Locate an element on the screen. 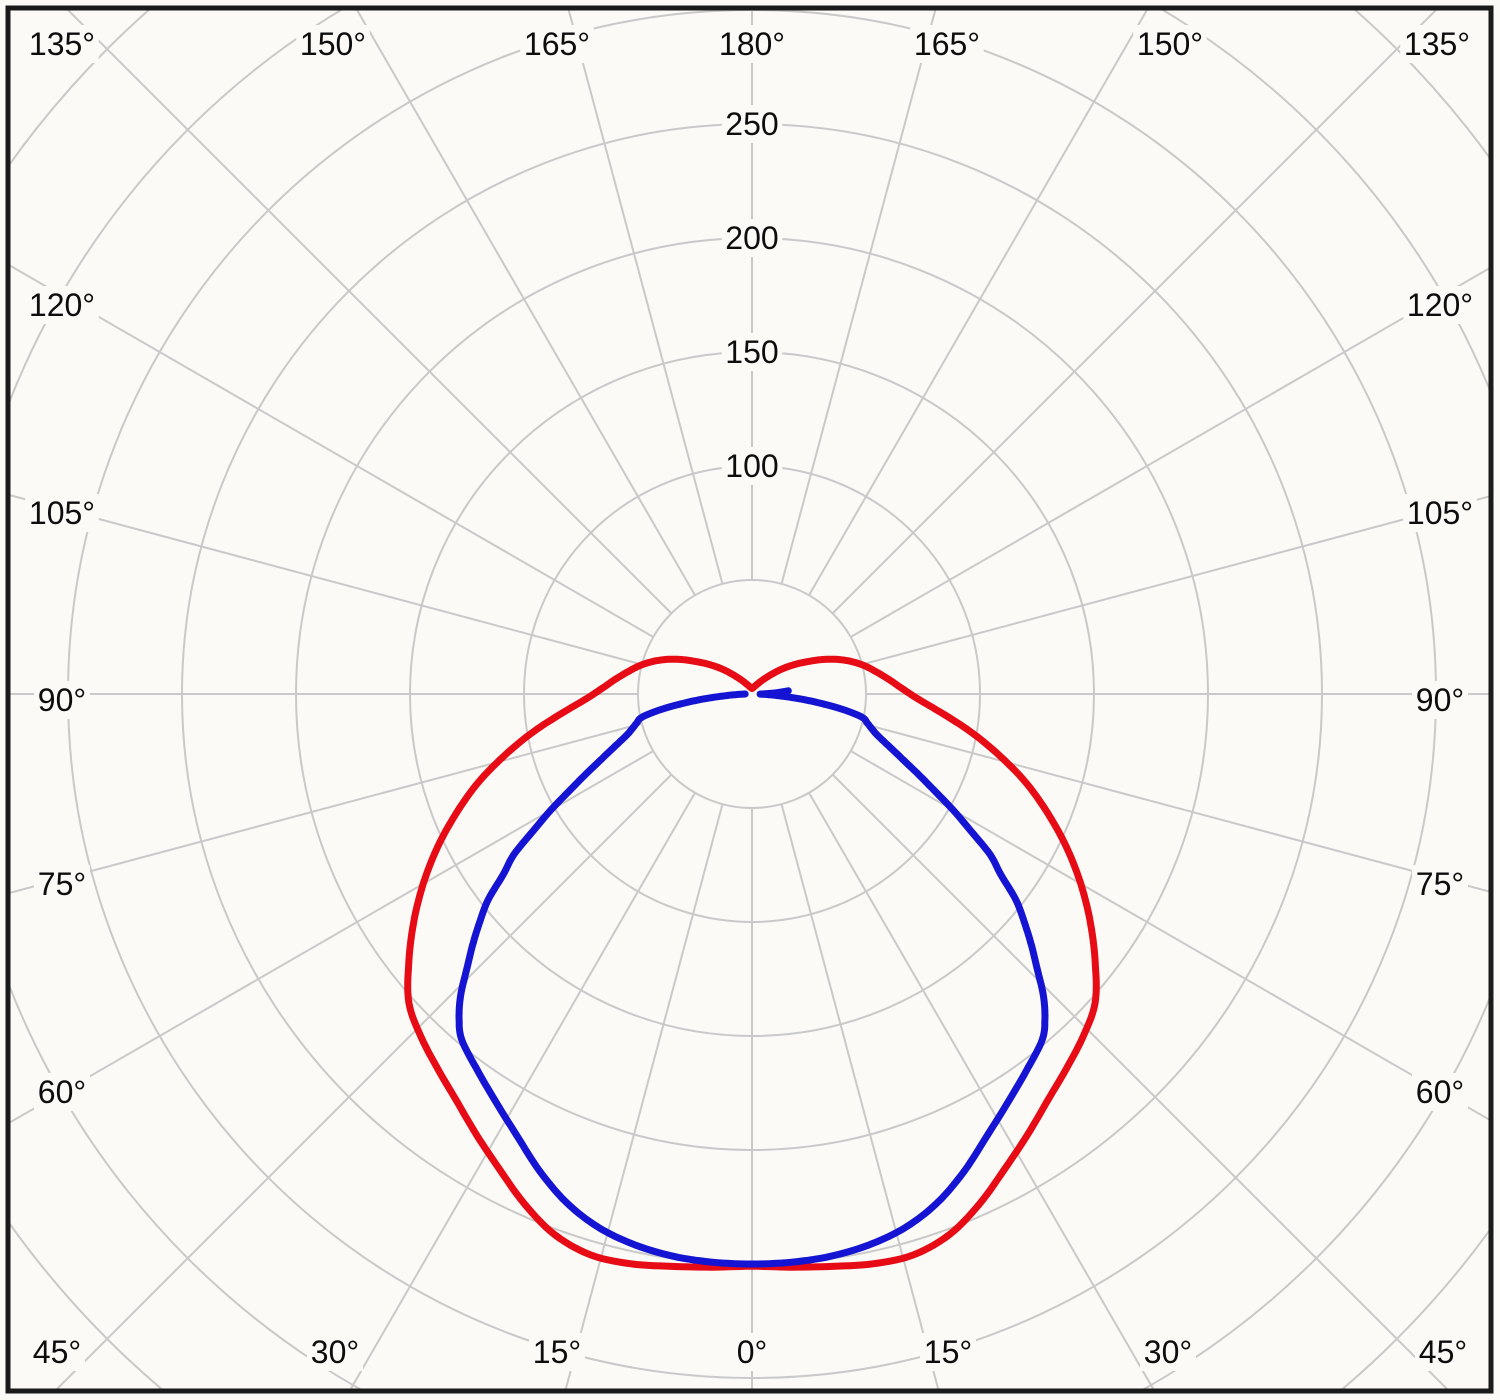 The width and height of the screenshot is (1500, 1400). angle-label-bottom: 0° is located at coordinates (752, 1352).